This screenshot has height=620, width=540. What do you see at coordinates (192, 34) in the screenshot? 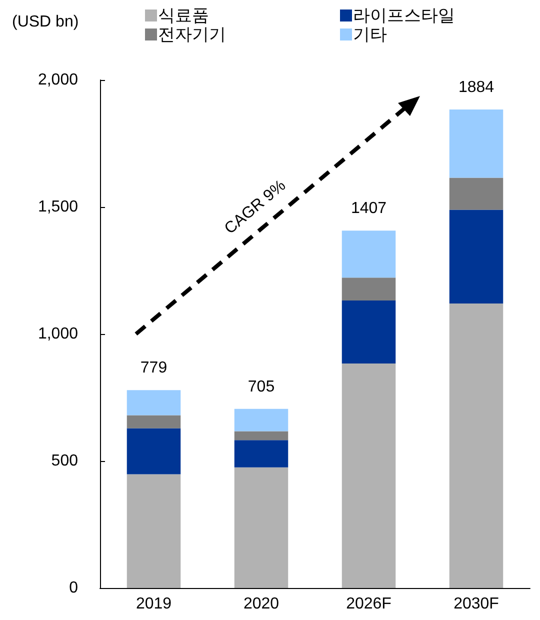
I see `legend-label: 전자기기` at bounding box center [192, 34].